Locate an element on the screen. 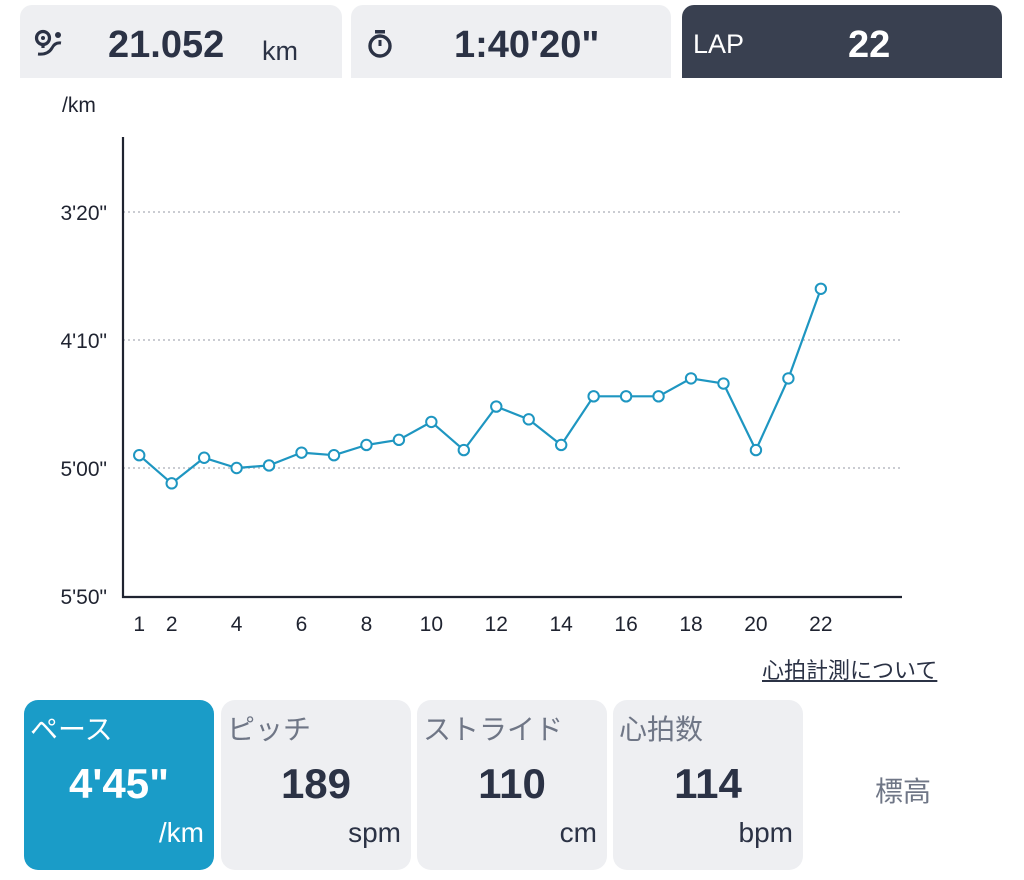 This screenshot has width=1024, height=880. x-tick-label: 10 is located at coordinates (431, 624).